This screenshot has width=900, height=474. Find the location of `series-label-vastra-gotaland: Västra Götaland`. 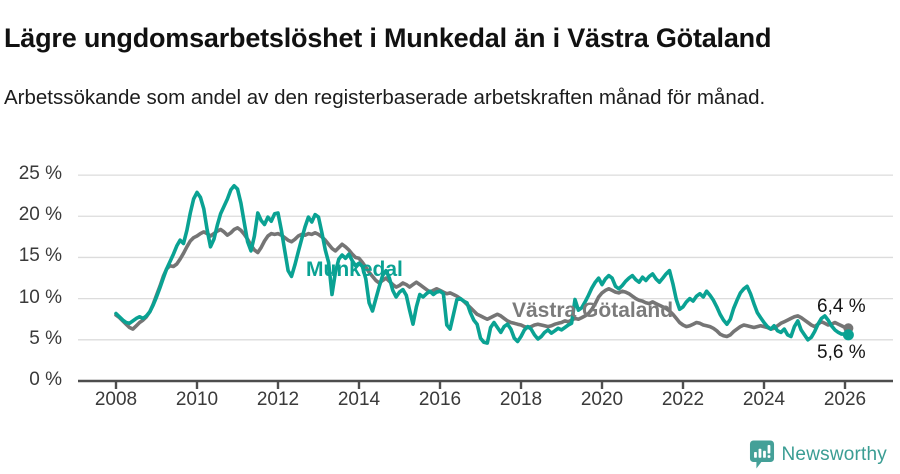

series-label-vastra-gotaland: Västra Götaland is located at coordinates (593, 310).